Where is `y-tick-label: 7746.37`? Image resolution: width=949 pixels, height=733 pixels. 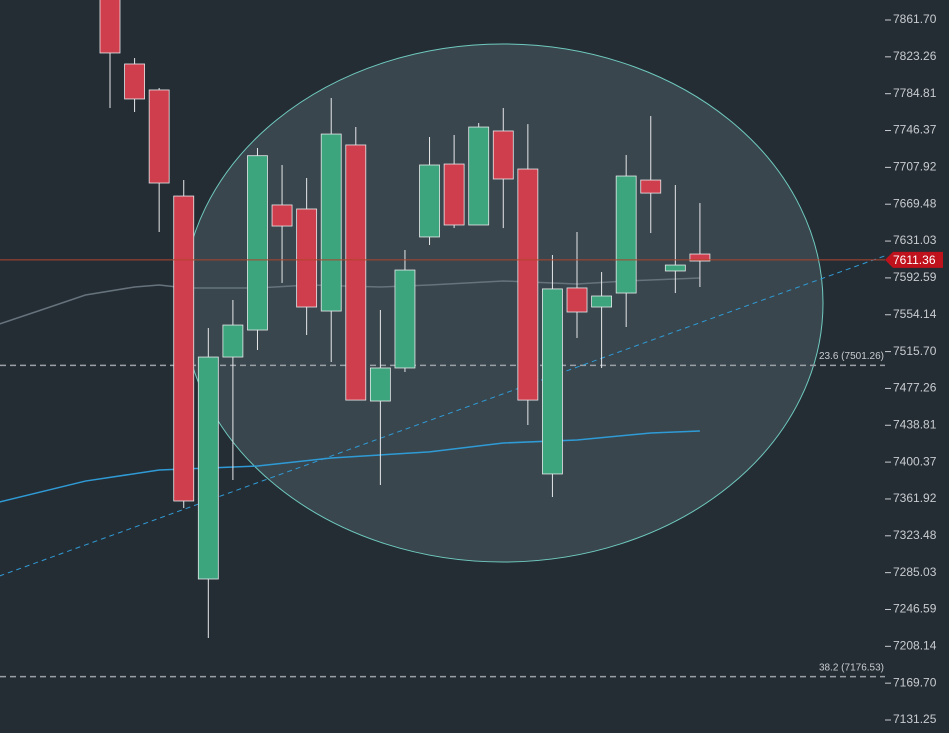
y-tick-label: 7746.37 is located at coordinates (915, 130).